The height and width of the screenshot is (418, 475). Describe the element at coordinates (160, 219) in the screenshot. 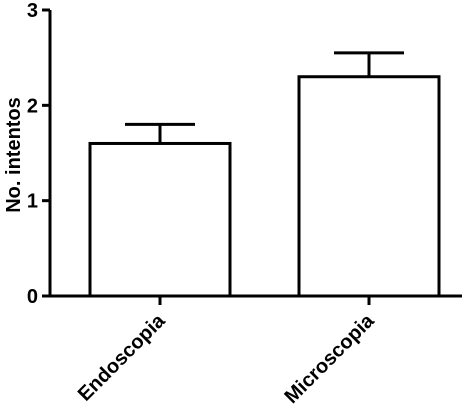

I see `bar-endoscopia` at that location.